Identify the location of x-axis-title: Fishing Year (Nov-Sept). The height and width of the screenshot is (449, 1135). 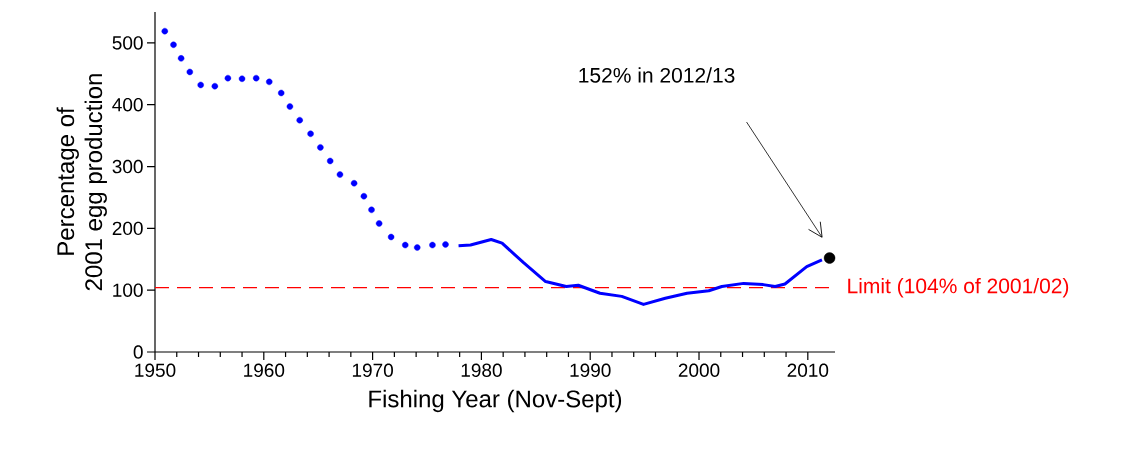
(495, 401).